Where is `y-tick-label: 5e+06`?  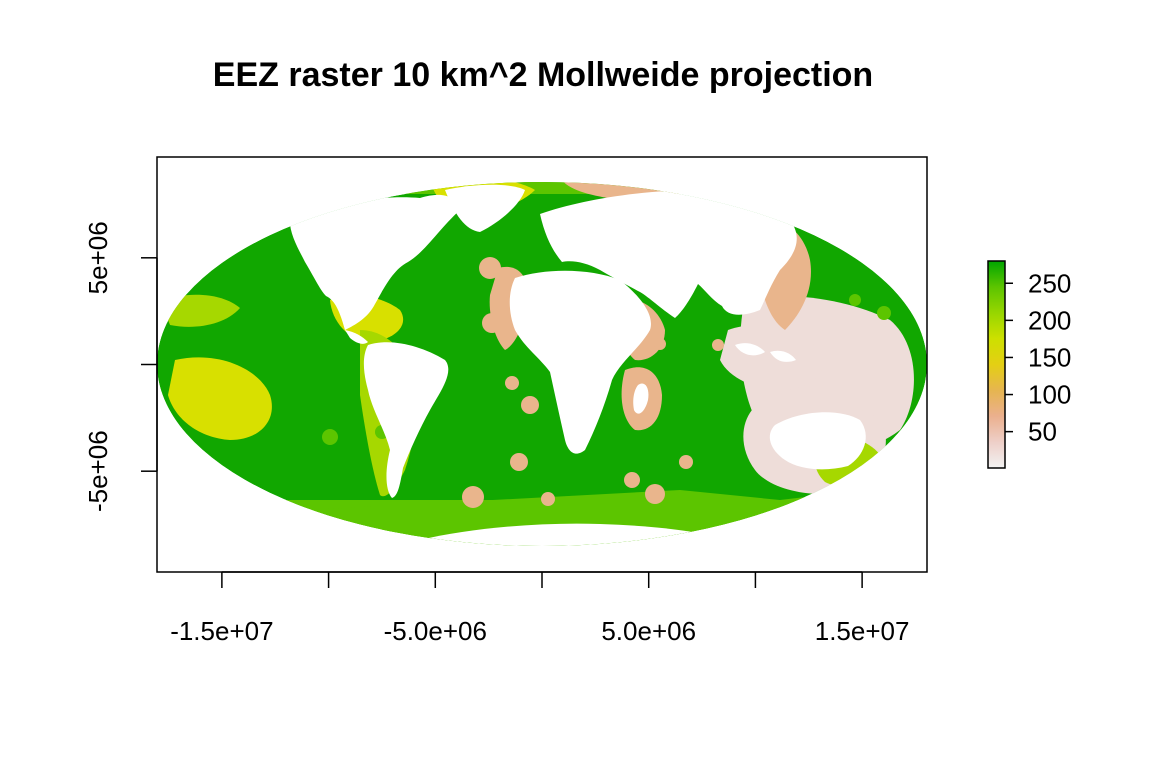
y-tick-label: 5e+06 is located at coordinates (98, 257).